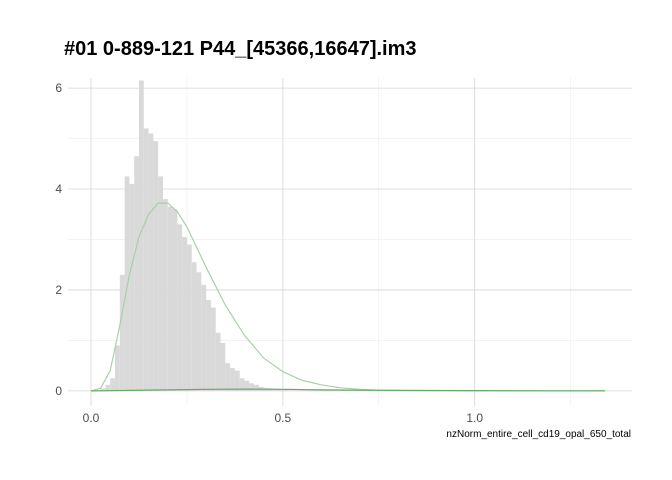  I want to click on density-curve, so click(348, 390).